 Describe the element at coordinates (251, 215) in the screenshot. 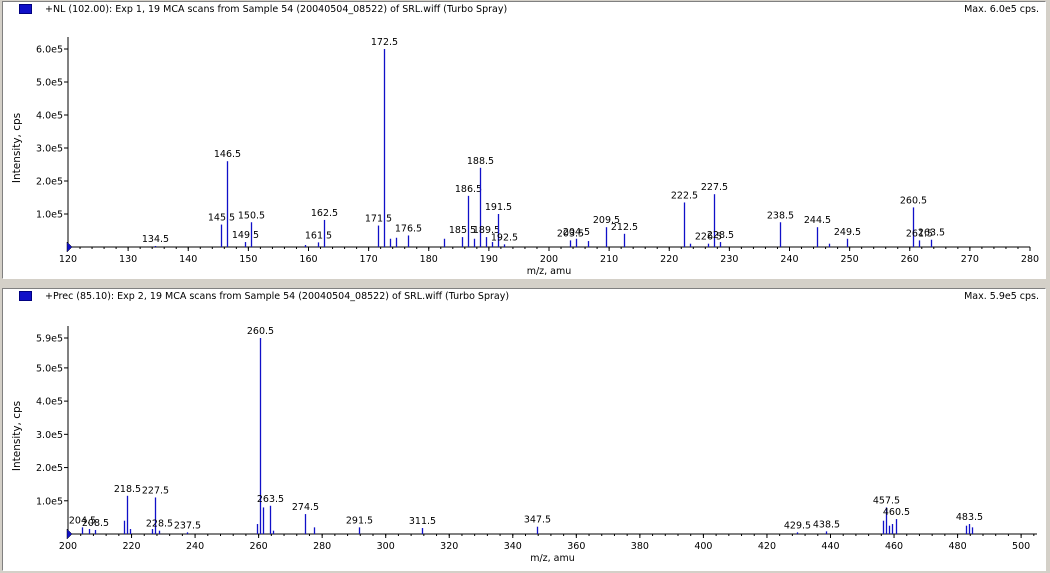

I see `peak-label: 150.5` at that location.